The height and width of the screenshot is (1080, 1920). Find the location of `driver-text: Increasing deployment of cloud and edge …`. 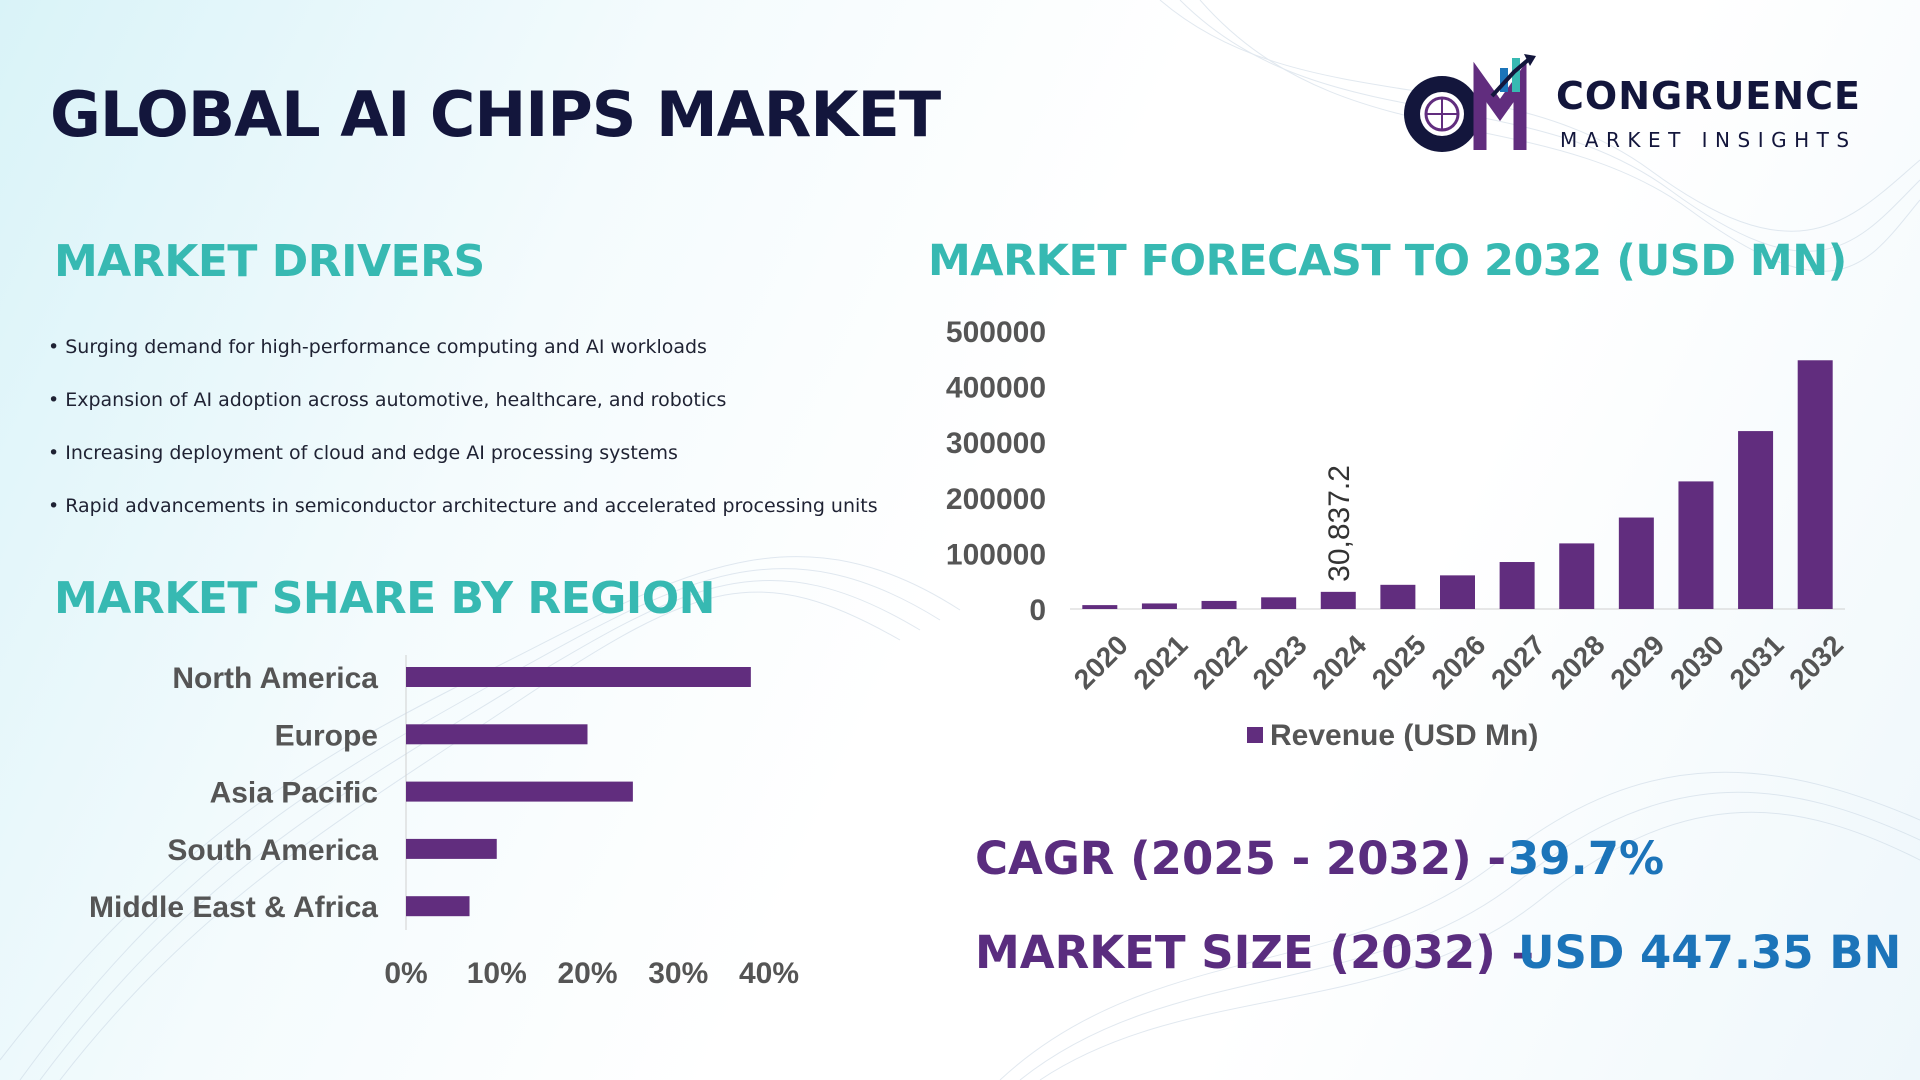

driver-text: Increasing deployment of cloud and edge … is located at coordinates (371, 453).